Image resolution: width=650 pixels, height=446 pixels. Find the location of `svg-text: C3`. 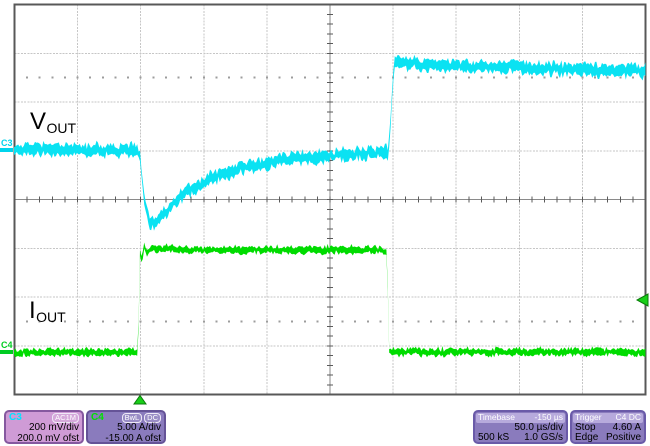

svg-text: C3 is located at coordinates (7, 143).